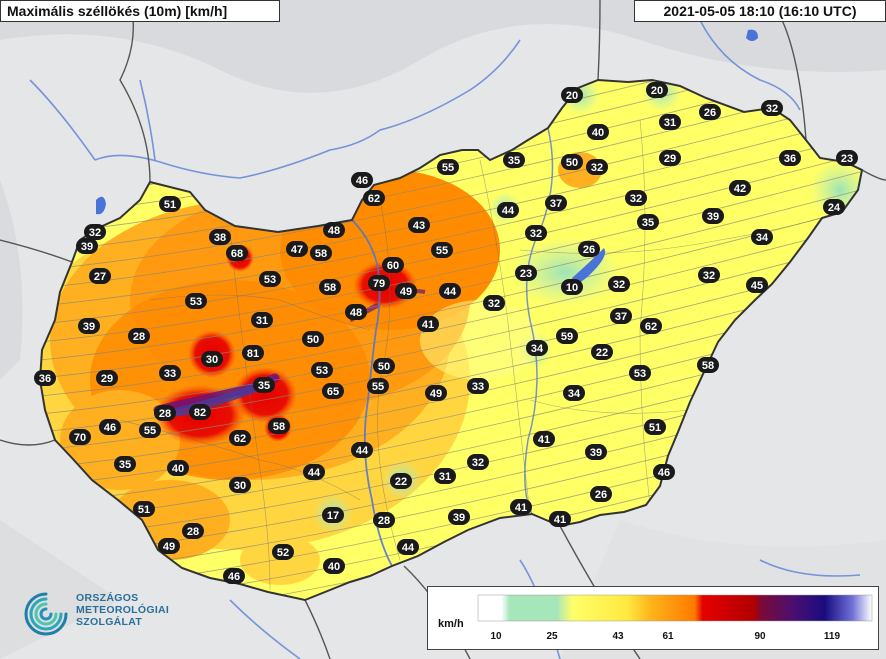 This screenshot has width=886, height=659. I want to click on station-value: 55, so click(442, 251).